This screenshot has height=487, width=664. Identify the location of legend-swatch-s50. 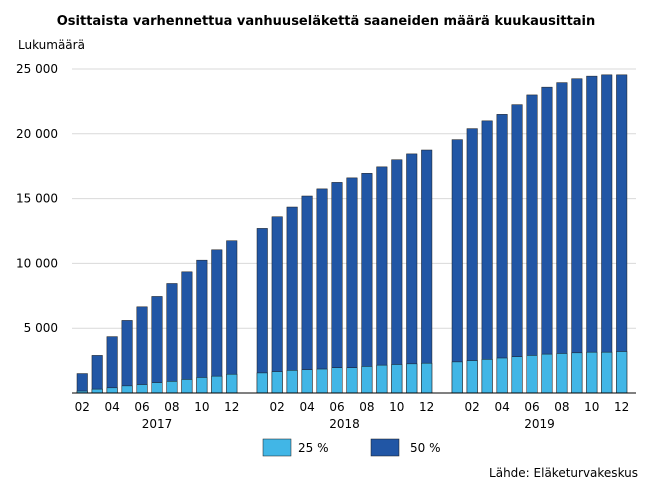
(385, 447).